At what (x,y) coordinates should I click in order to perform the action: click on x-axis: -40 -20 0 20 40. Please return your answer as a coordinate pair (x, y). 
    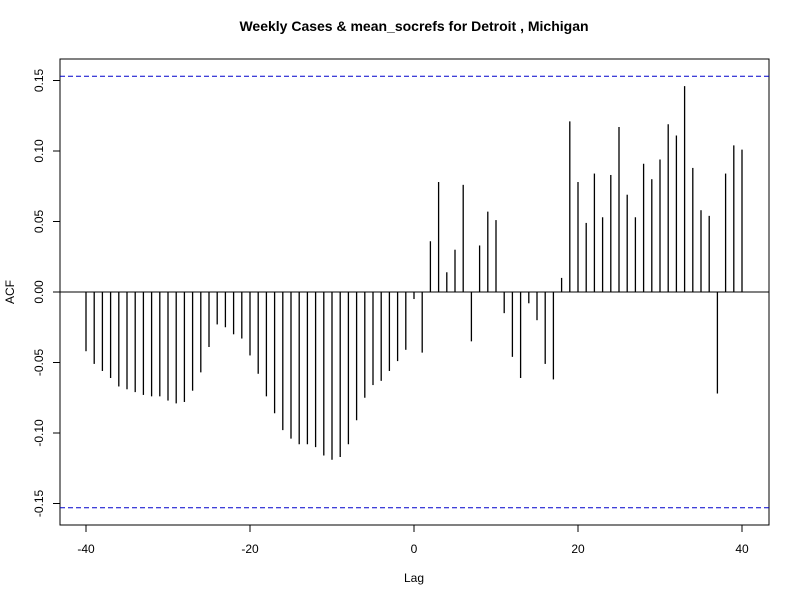
    Looking at the image, I should click on (413, 540).